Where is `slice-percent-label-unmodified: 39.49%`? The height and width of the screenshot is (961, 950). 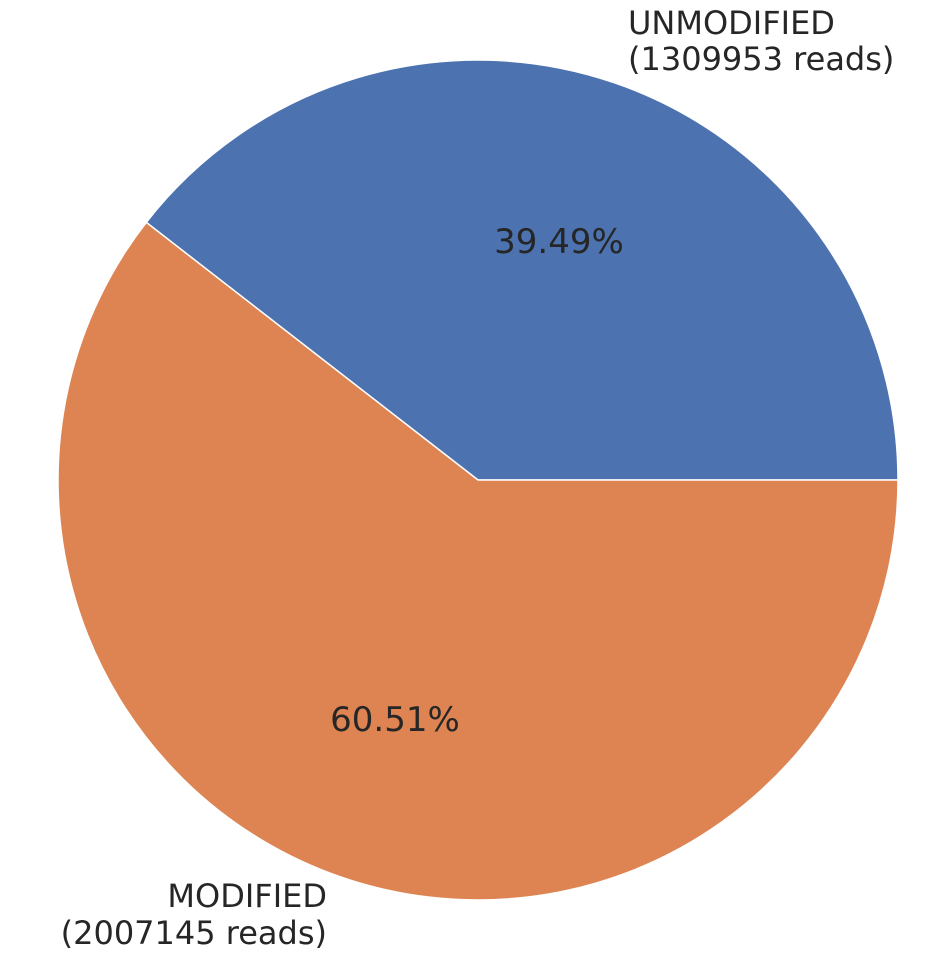
slice-percent-label-unmodified: 39.49% is located at coordinates (559, 242).